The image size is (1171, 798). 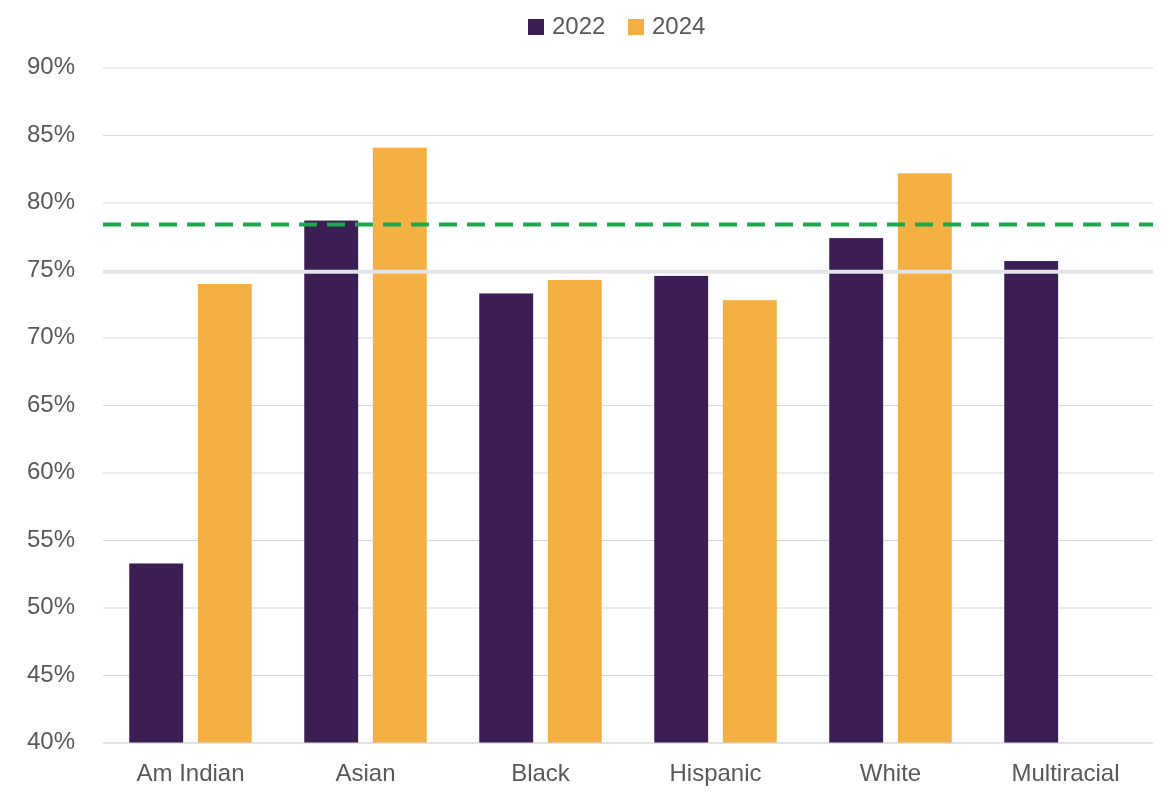 What do you see at coordinates (50, 201) in the screenshot?
I see `y-tick-label: 80%` at bounding box center [50, 201].